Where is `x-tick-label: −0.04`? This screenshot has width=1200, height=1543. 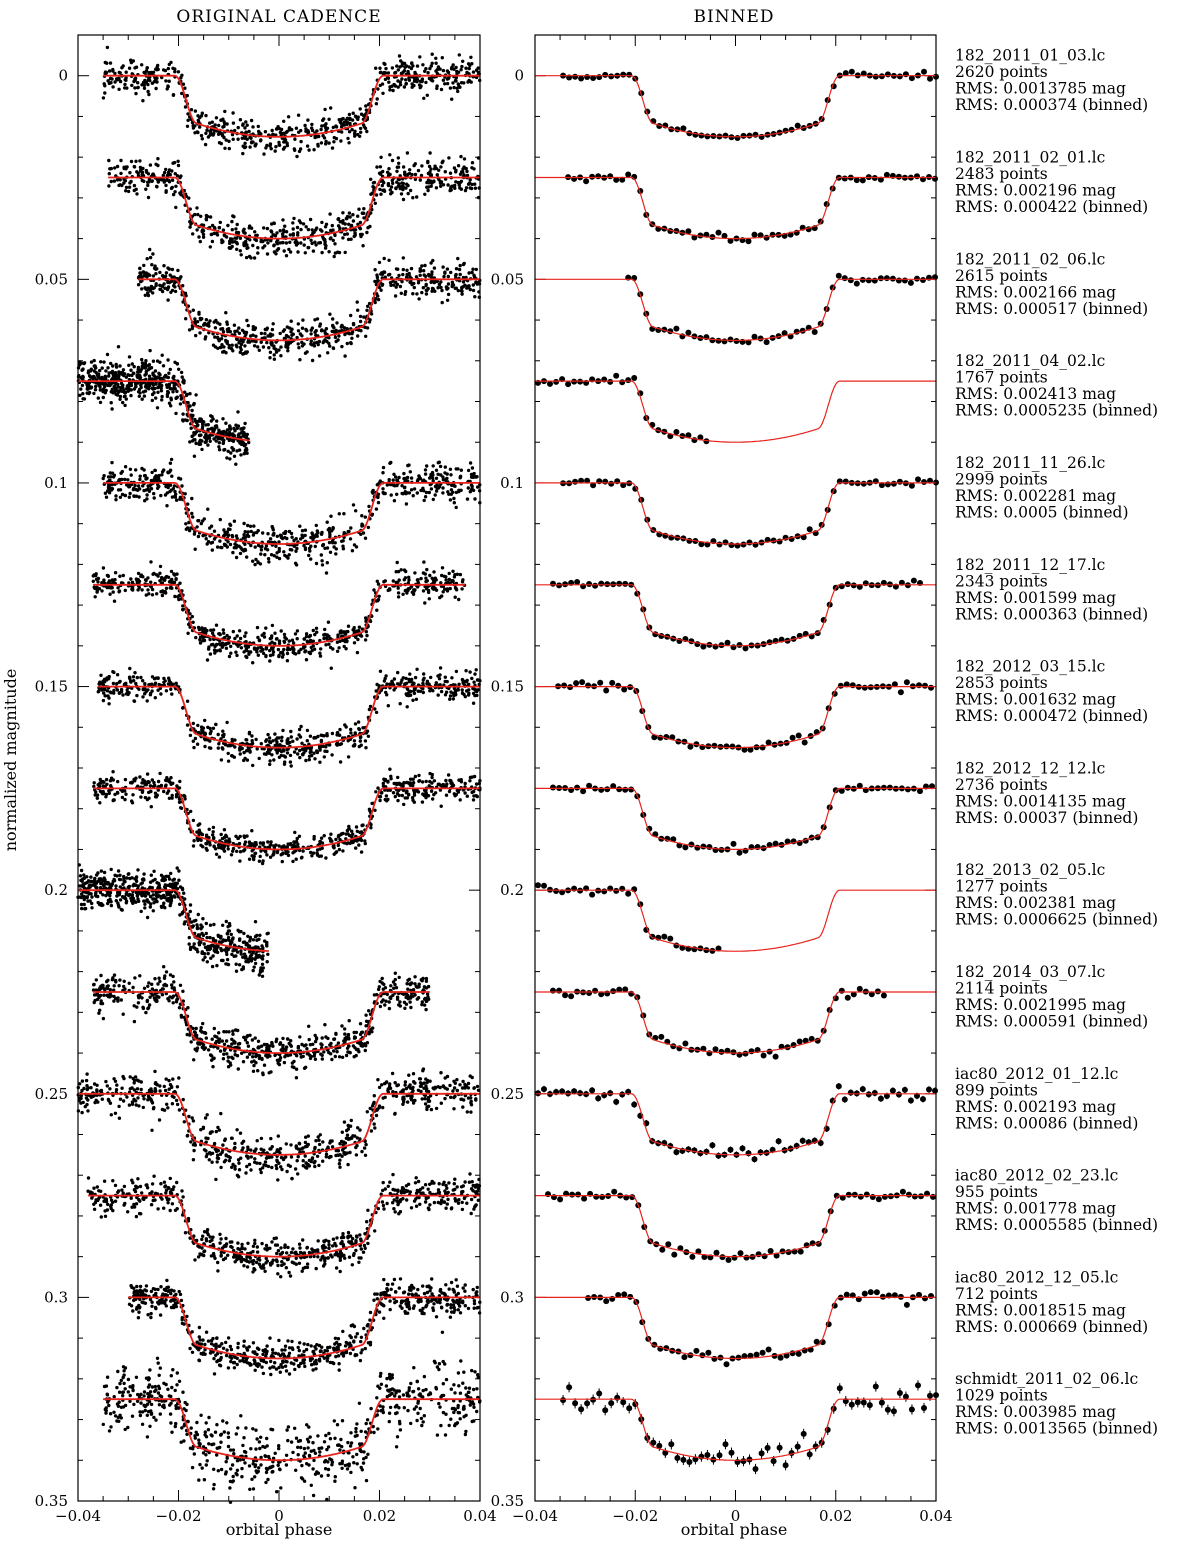
x-tick-label: −0.04 is located at coordinates (78, 1516).